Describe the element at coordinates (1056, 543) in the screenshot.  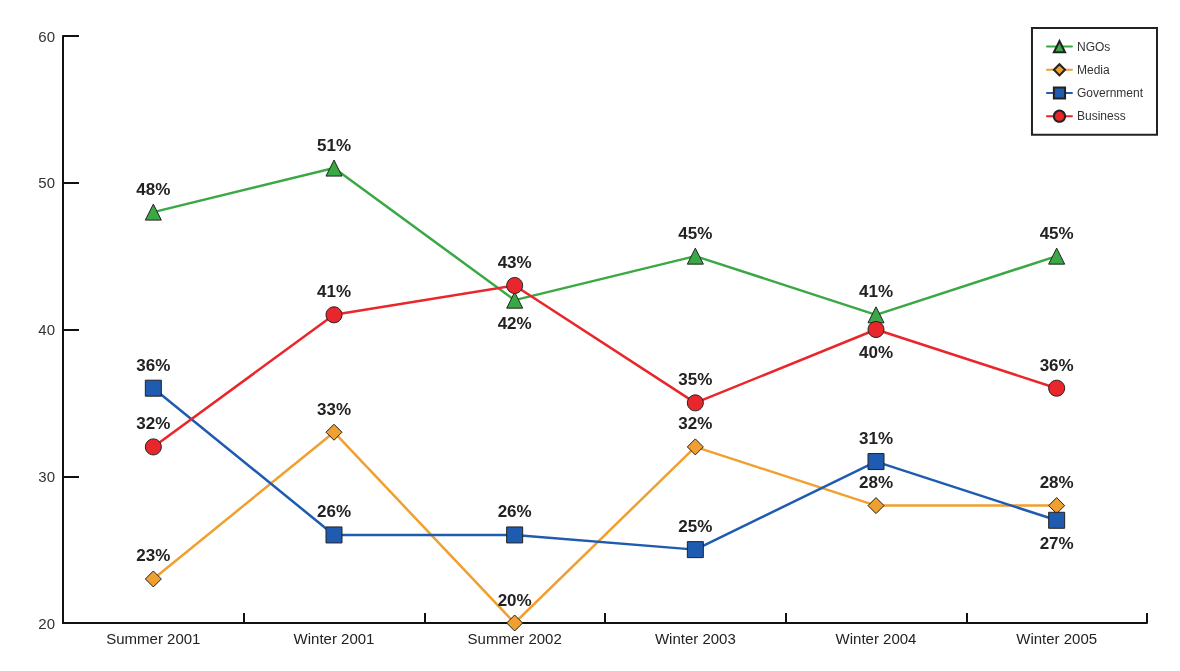
I see `data-label: 27%` at that location.